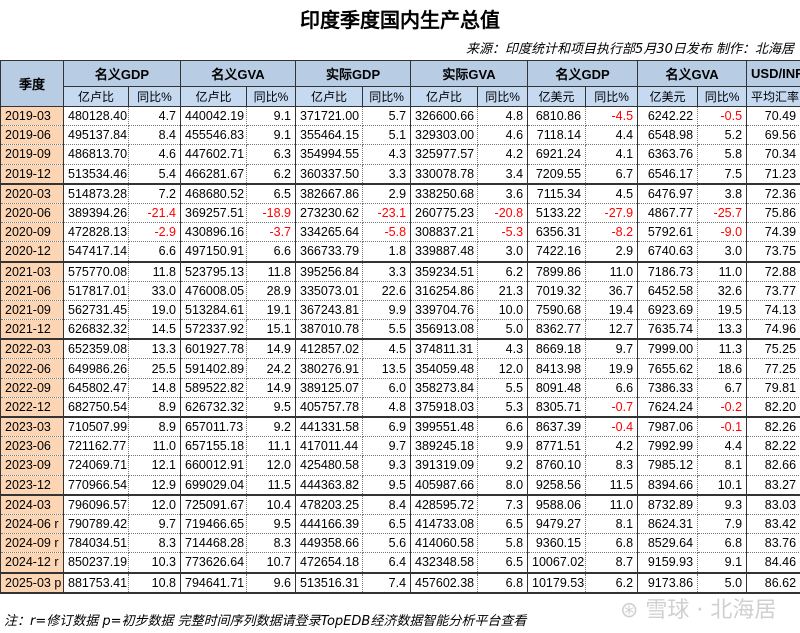  Describe the element at coordinates (668, 193) in the screenshot. I see `value-cell: 6476.97` at that location.